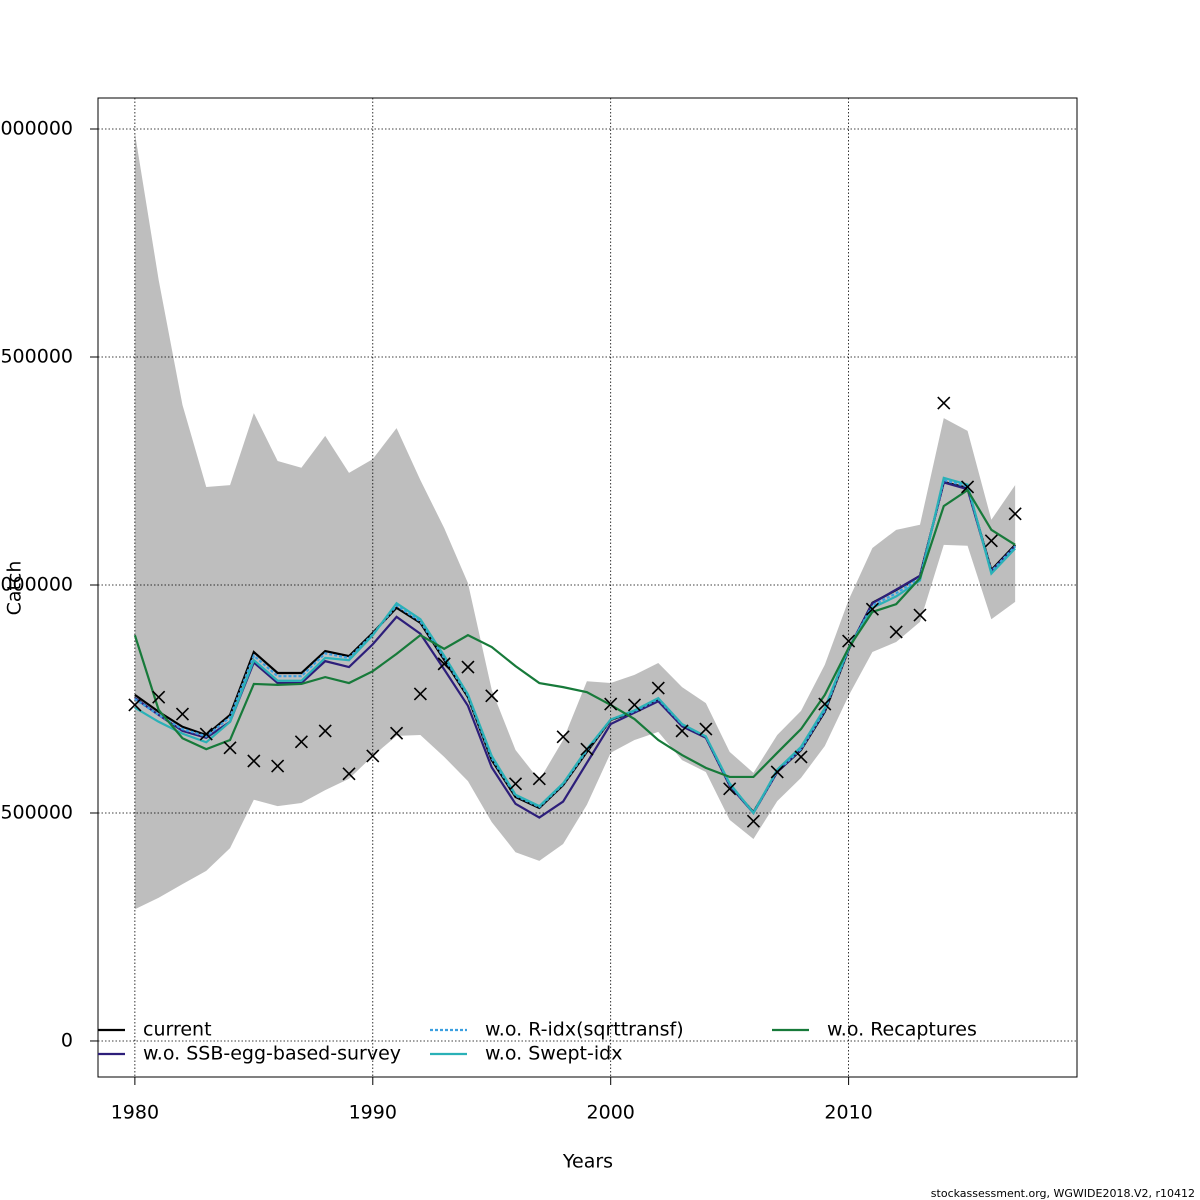 The width and height of the screenshot is (1200, 1200). What do you see at coordinates (611, 1113) in the screenshot?
I see `x-tick-label: 2000` at bounding box center [611, 1113].